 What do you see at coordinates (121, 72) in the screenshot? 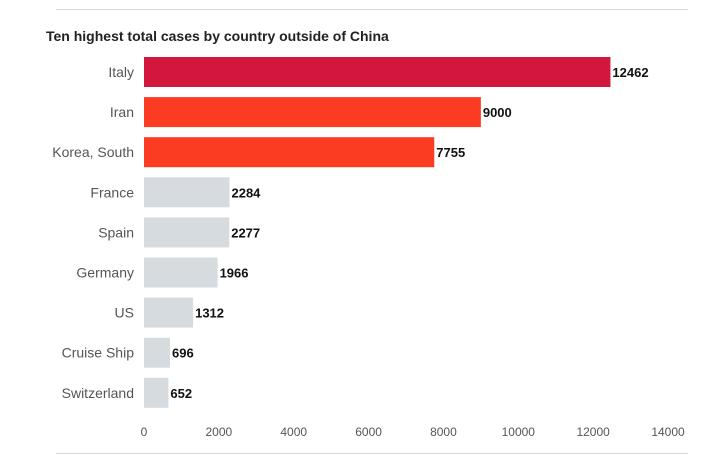
I see `category-label-italy: Italy` at bounding box center [121, 72].